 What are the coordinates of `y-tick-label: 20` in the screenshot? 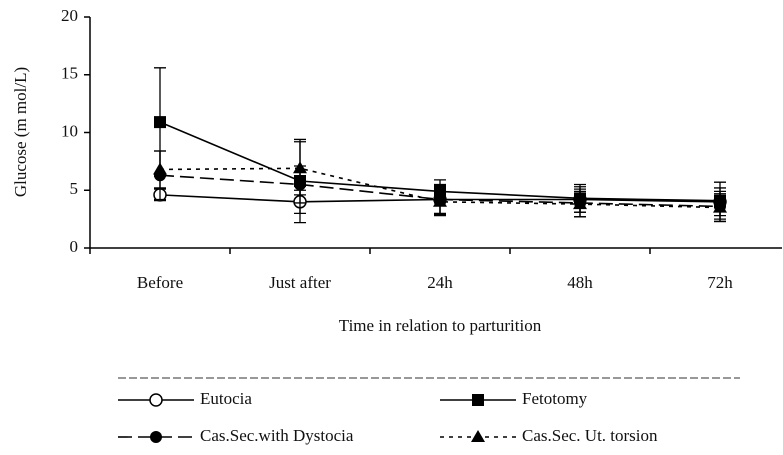 It's located at (69, 15).